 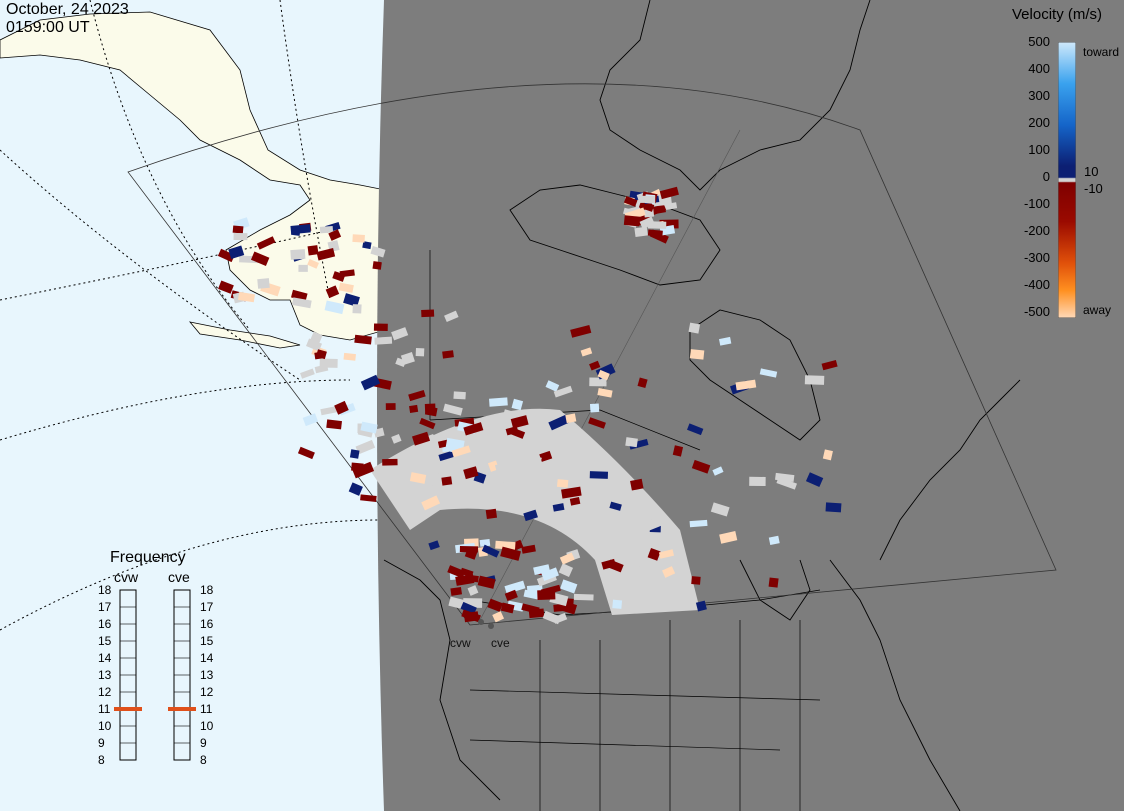 I want to click on radar-site-marker, so click(x=491, y=626).